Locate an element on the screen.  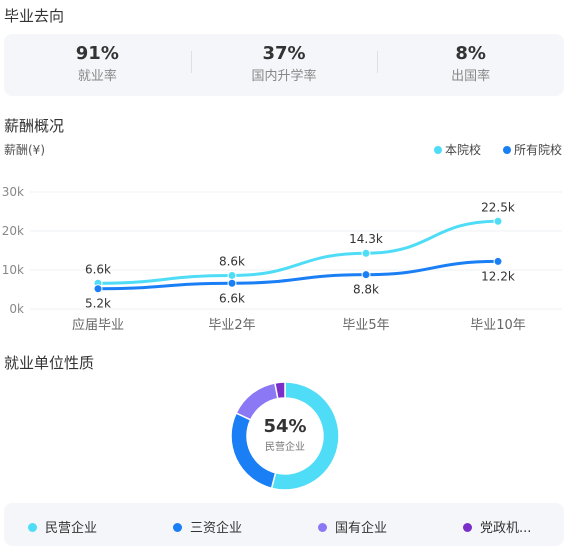
salary-section-title: 薪酬概况 is located at coordinates (34, 126).